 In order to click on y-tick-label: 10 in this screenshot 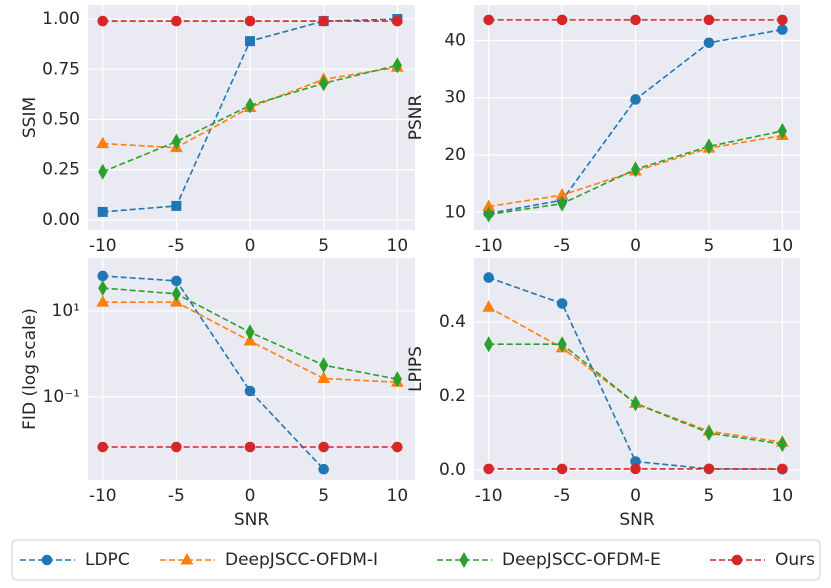, I will do `click(455, 212)`.